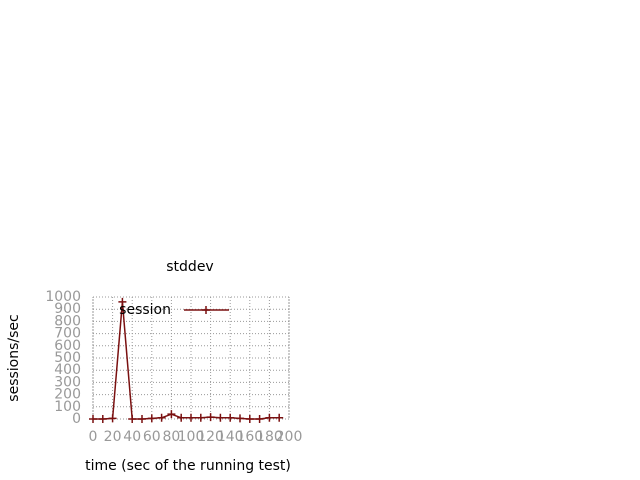 The width and height of the screenshot is (640, 480). Describe the element at coordinates (67, 309) in the screenshot. I see `y-tick-label: 900` at that location.